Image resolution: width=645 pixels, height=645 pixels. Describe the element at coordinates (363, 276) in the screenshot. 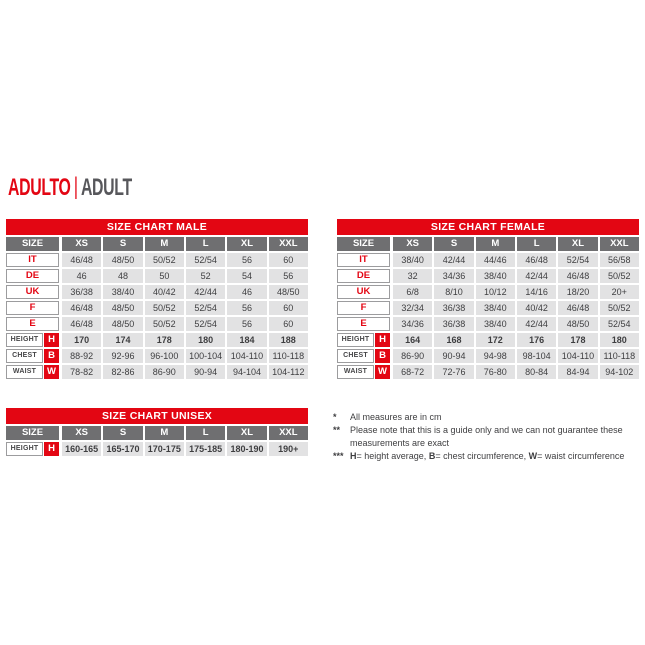

I see `size-row-label-column: DE` at that location.